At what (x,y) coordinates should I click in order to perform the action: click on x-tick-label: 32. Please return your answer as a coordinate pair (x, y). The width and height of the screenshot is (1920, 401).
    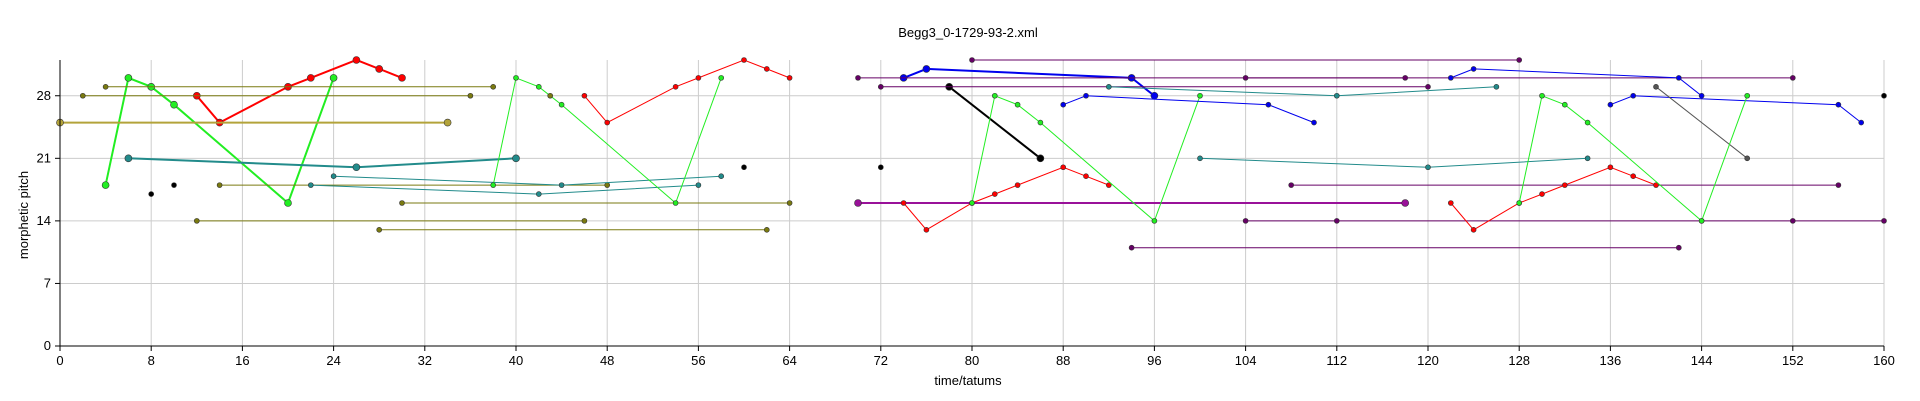
    Looking at the image, I should click on (425, 360).